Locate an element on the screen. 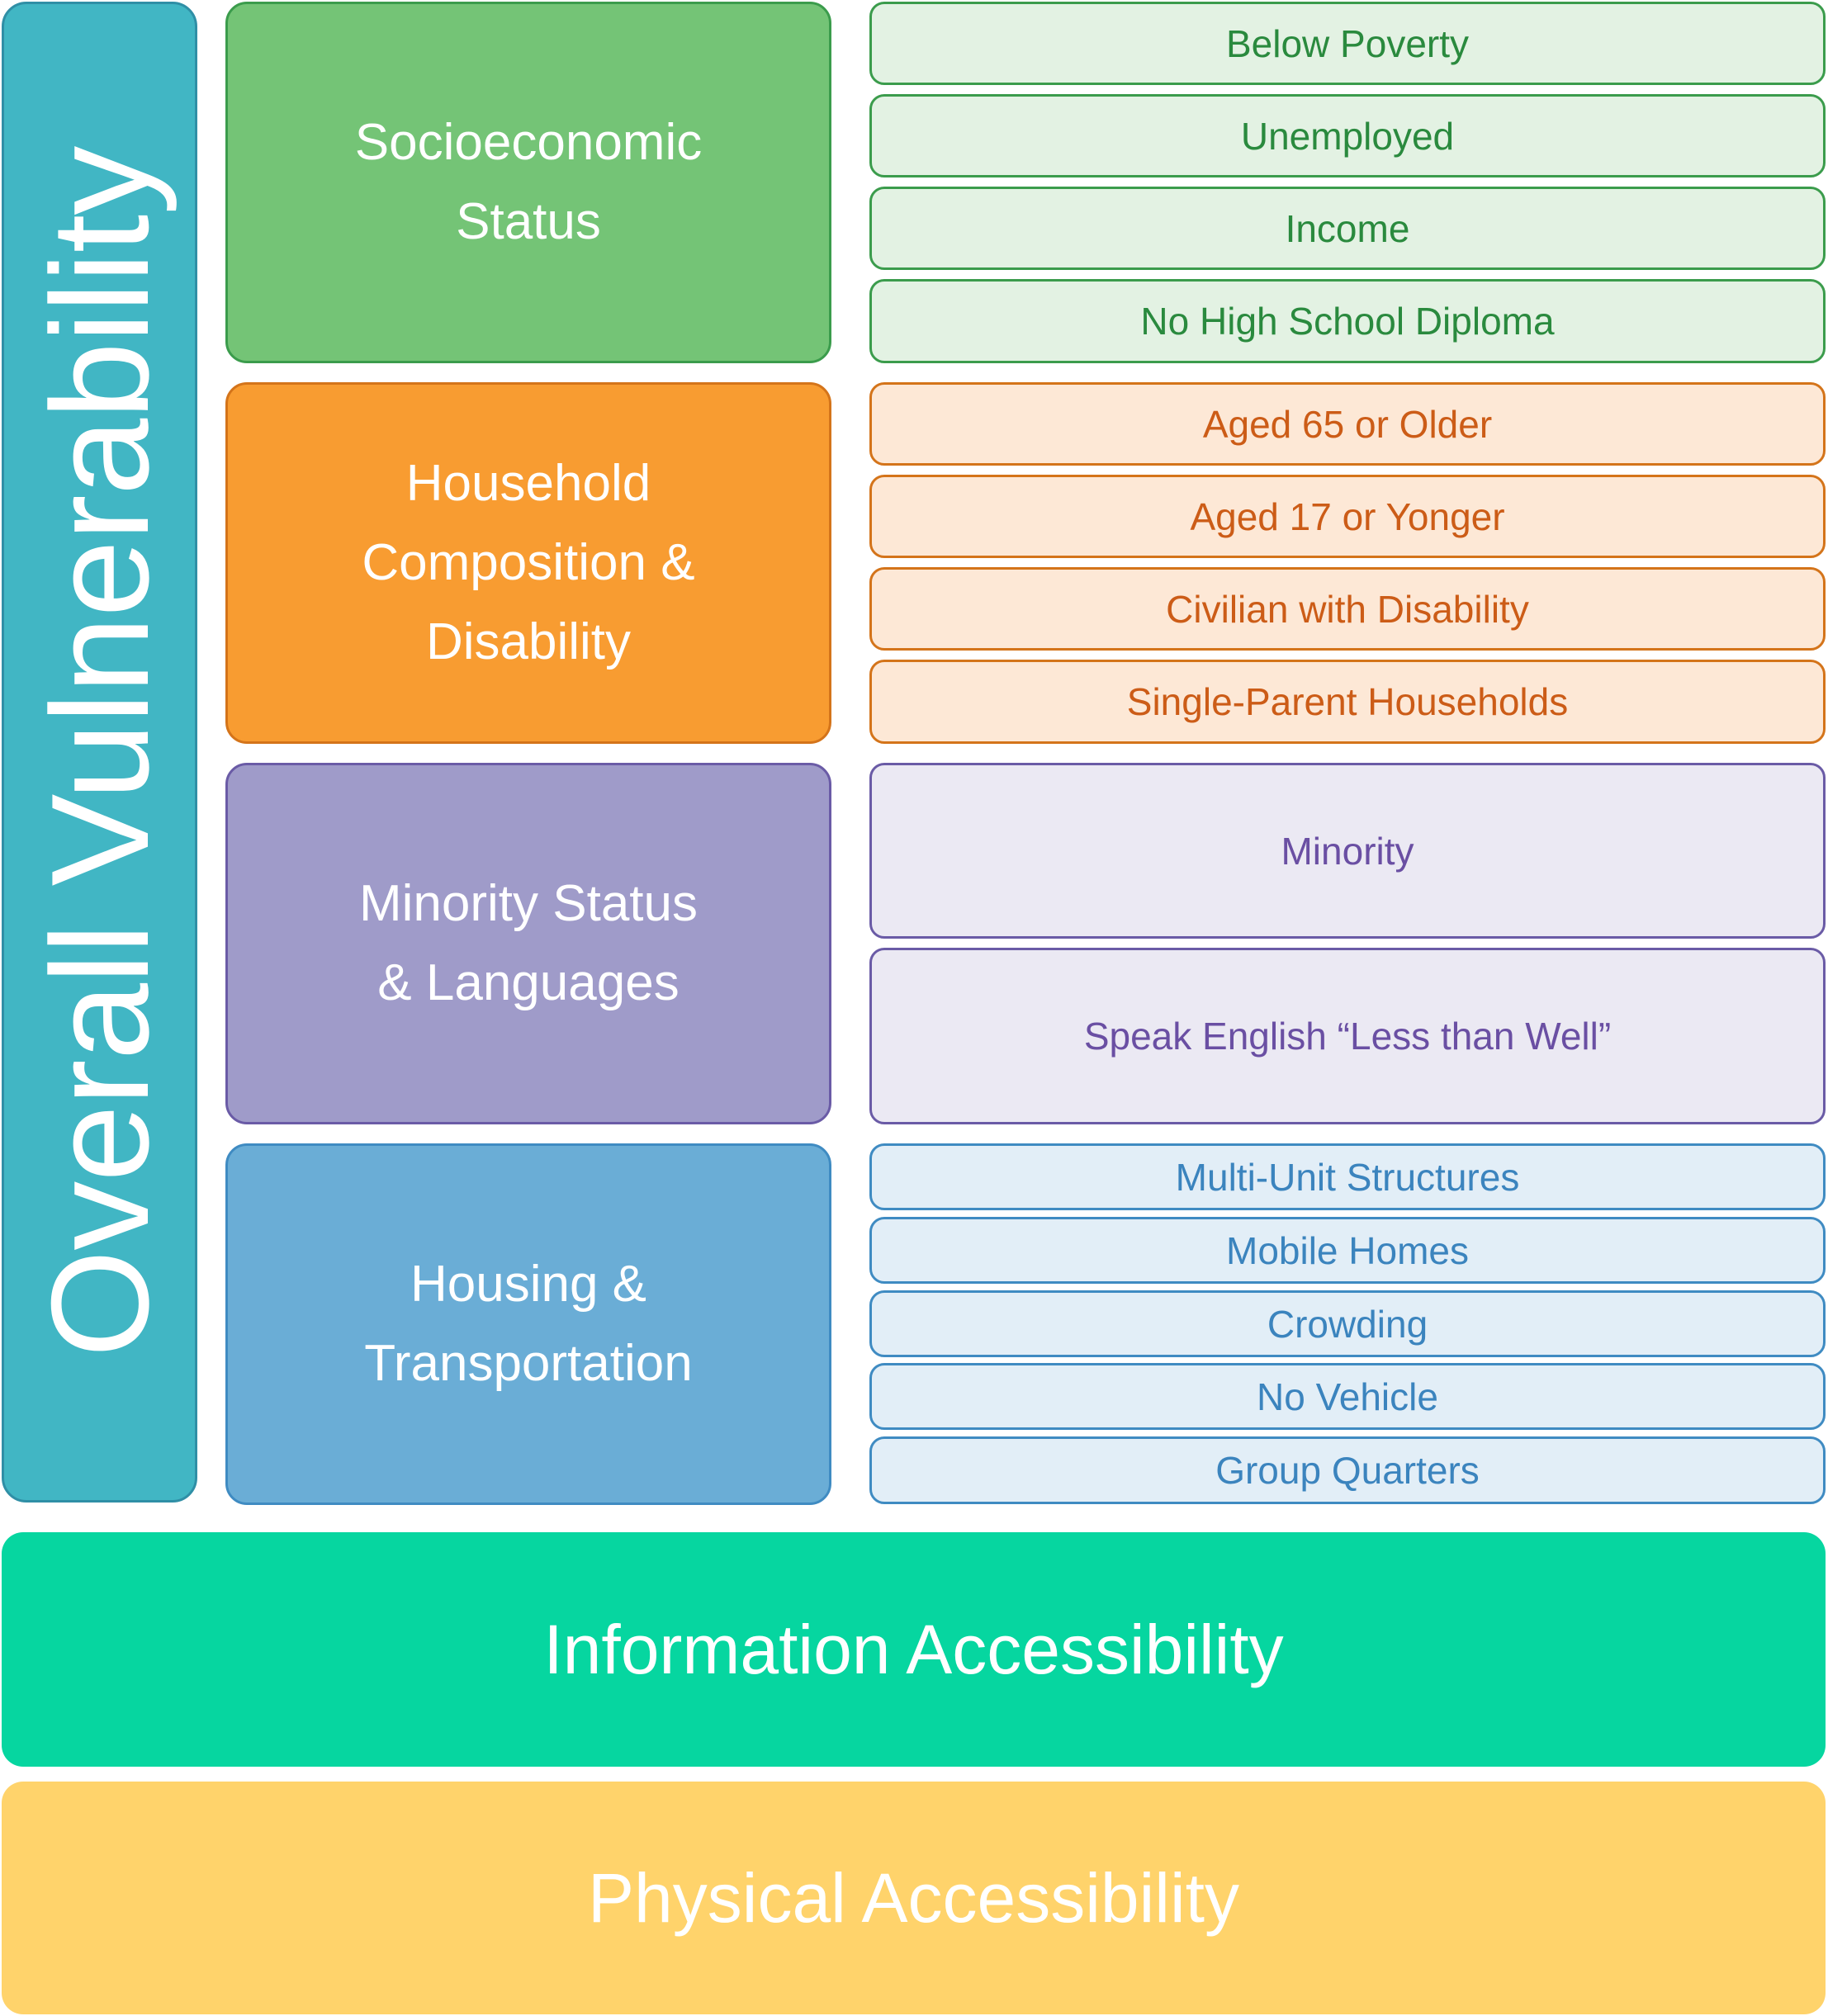 This screenshot has width=1828, height=2016. indicator-speak-english-less-than-well: Speak English “Less than Well” is located at coordinates (1347, 1036).